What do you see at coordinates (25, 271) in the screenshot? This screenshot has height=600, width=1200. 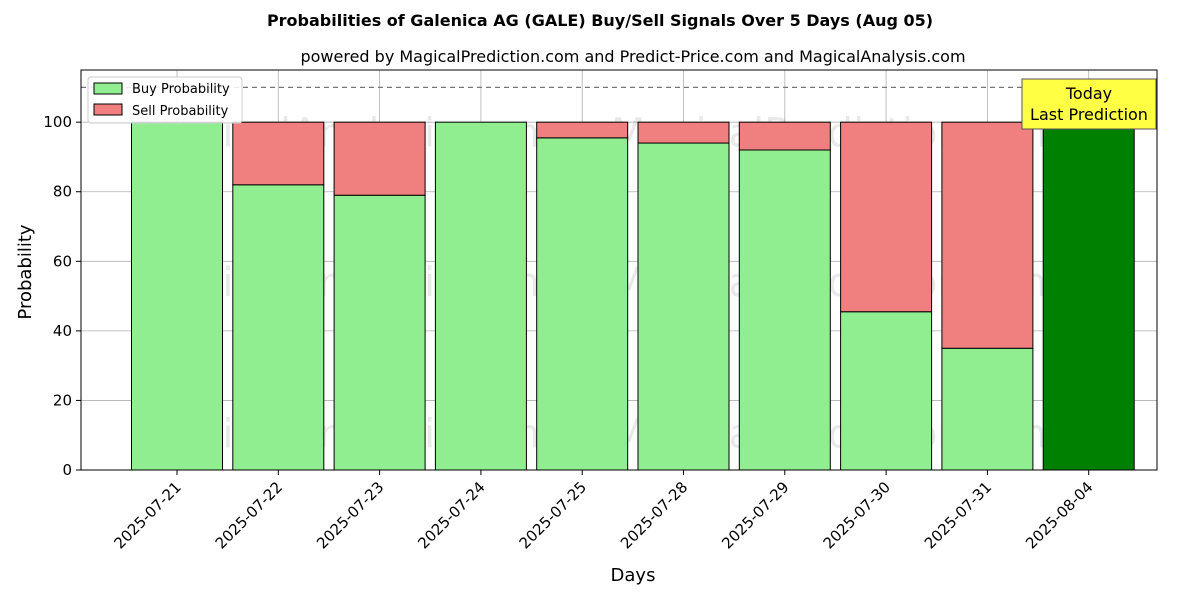 I see `y-axis-label: Probability` at bounding box center [25, 271].